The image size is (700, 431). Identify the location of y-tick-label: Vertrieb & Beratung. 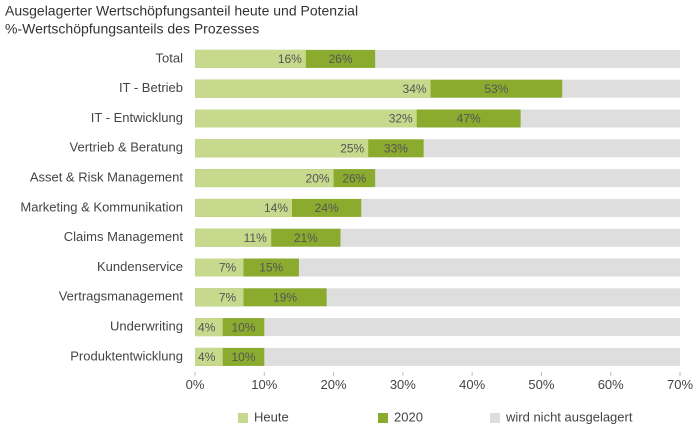
(126, 147).